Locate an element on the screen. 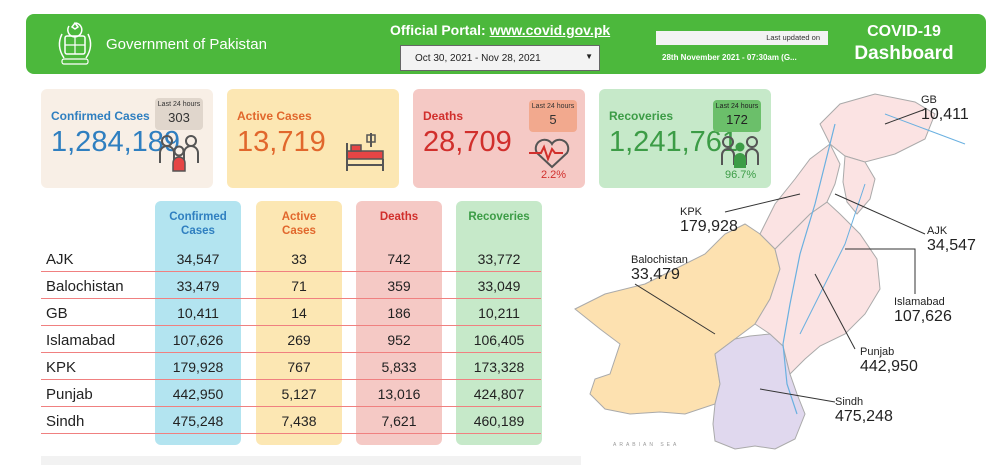 Image resolution: width=994 pixels, height=470 pixels. map-label-value: 33,479 is located at coordinates (655, 274).